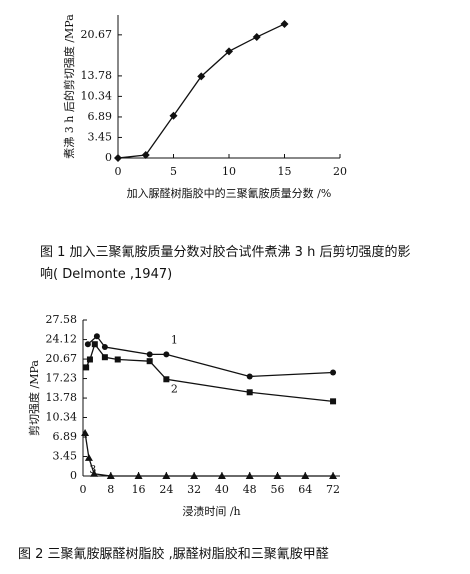 Image resolution: width=470 pixels, height=574 pixels. What do you see at coordinates (277, 489) in the screenshot?
I see `x-tick-label: 56` at bounding box center [277, 489].